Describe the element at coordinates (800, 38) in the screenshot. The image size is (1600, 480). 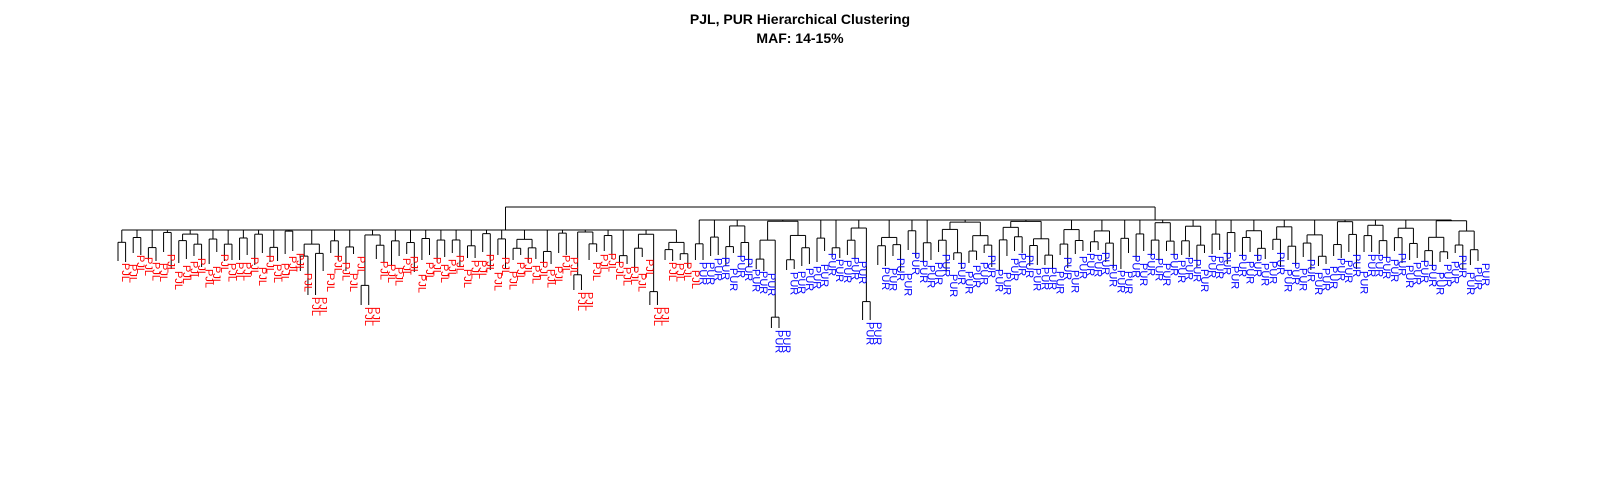
I see `chart-subtitle: MAF: 14-15%` at that location.